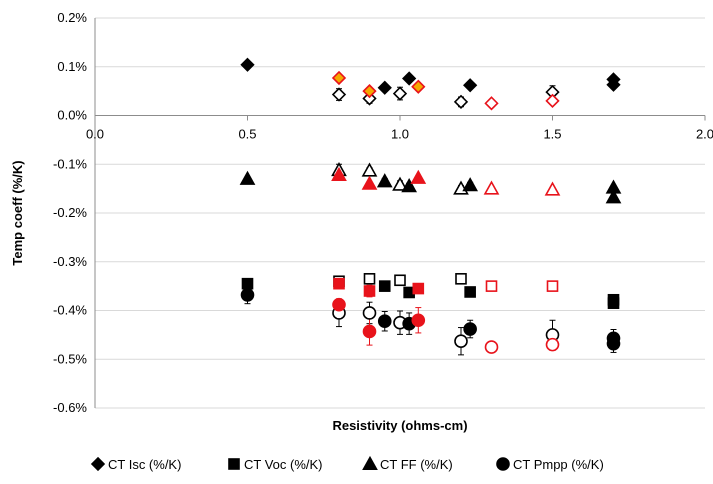  Describe the element at coordinates (283, 464) in the screenshot. I see `legend-label: CT Voc (%/K)` at that location.